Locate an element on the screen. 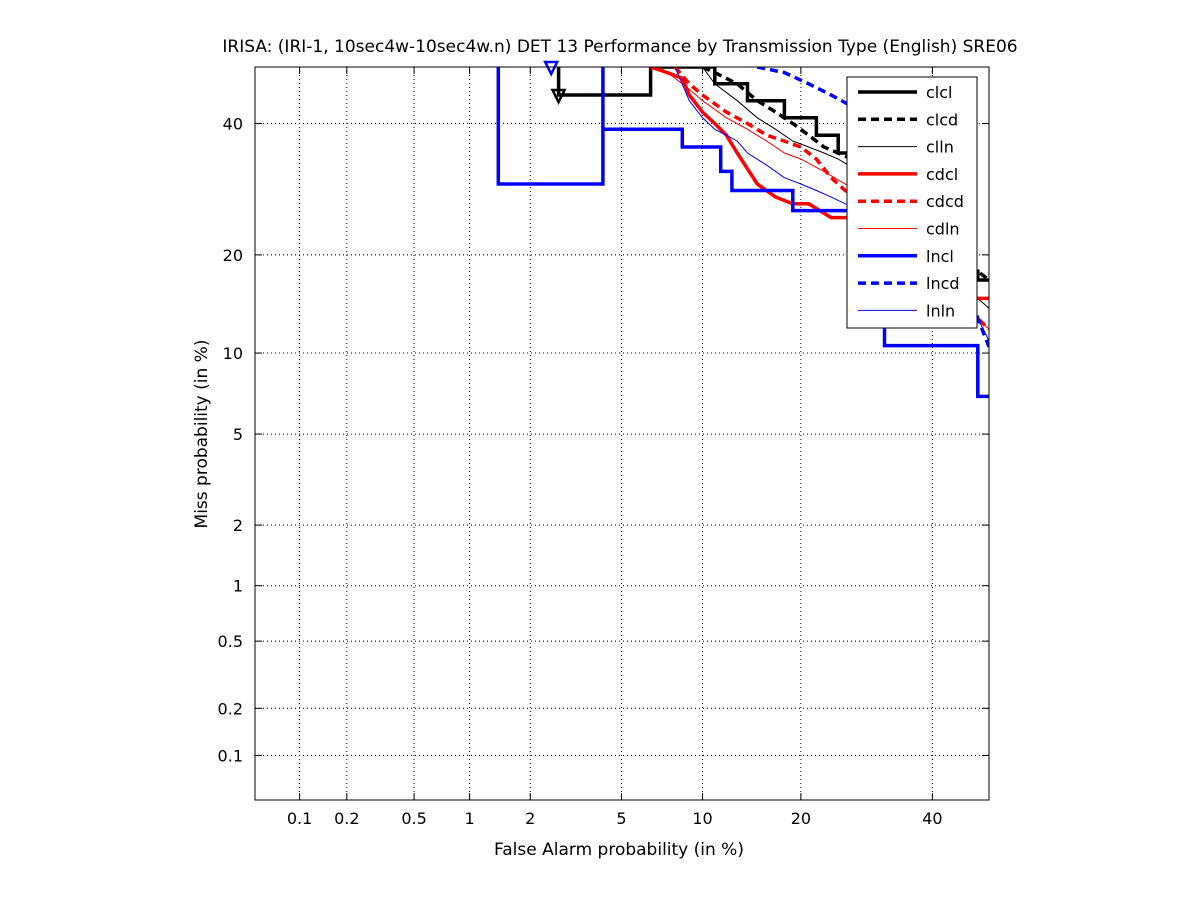 This screenshot has height=900, width=1201. legend-label-clcl: clcl is located at coordinates (939, 92).